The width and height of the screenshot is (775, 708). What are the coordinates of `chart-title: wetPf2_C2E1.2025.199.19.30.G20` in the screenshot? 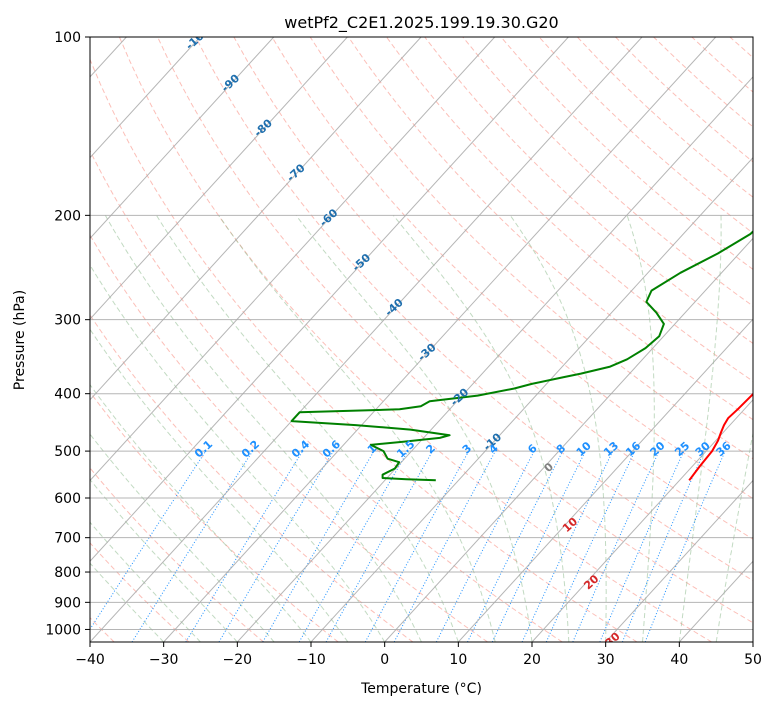 It's located at (421, 23).